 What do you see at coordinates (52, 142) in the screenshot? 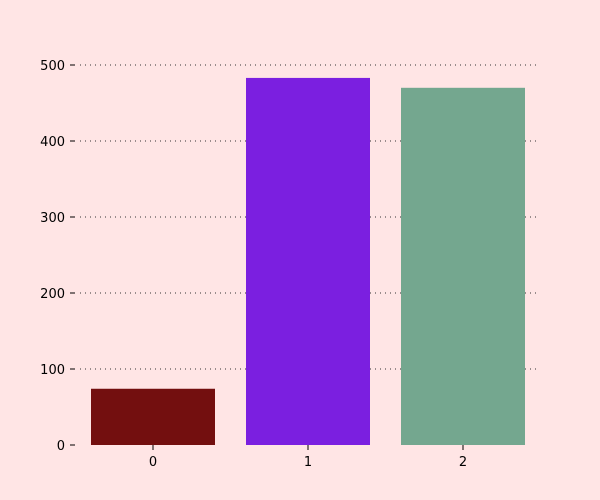
I see `y-tick-label-400: 400` at bounding box center [52, 142].